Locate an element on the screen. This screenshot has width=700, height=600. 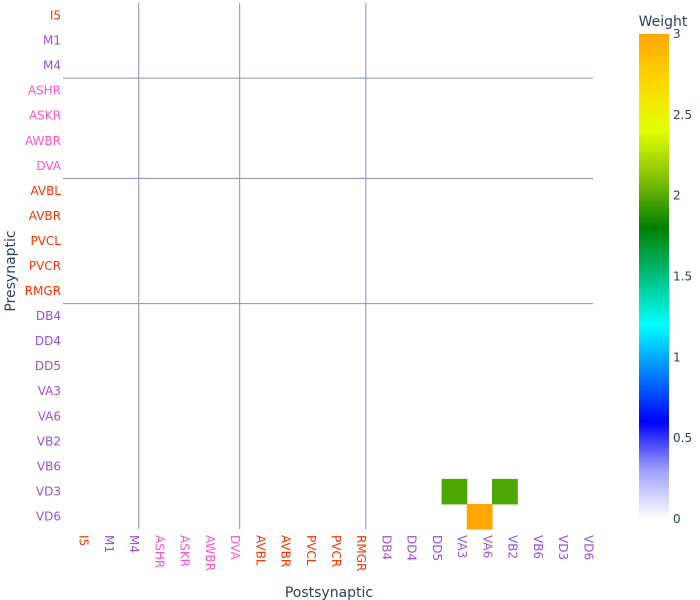
y-tick-label: AVBL is located at coordinates (45, 191).